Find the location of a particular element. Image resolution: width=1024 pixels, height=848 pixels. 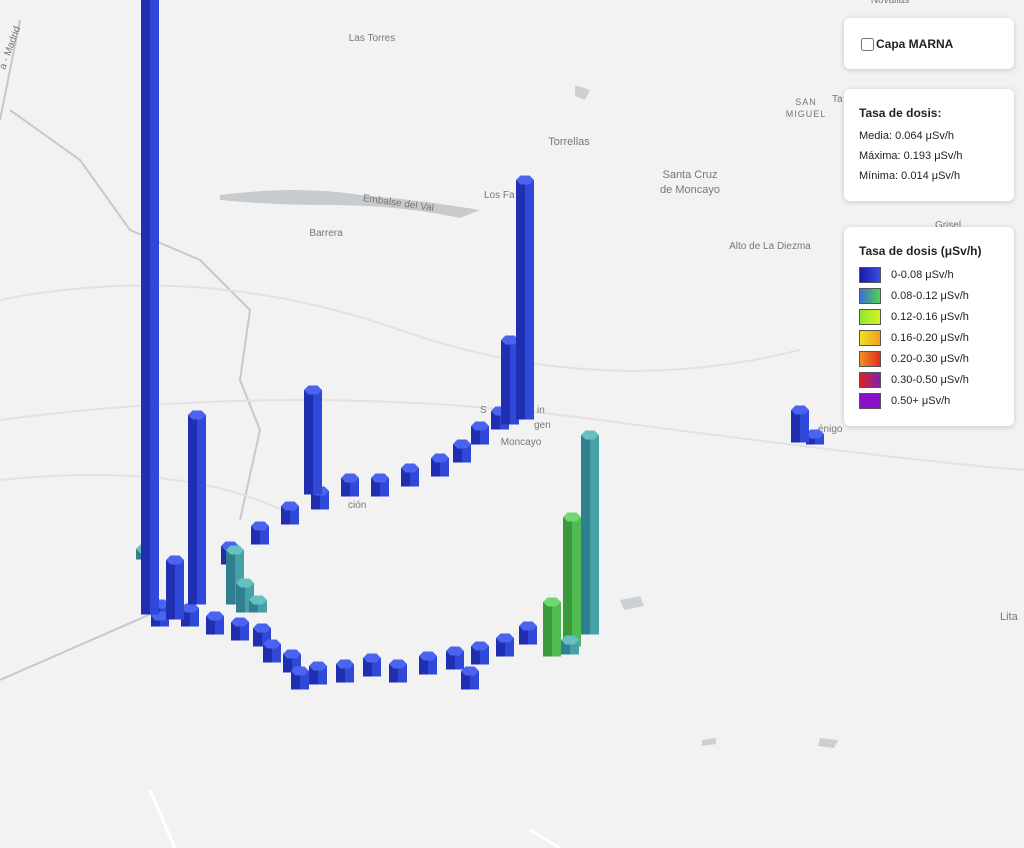

legend-title: Tasa de dosis (μSv/h) is located at coordinates (920, 251).